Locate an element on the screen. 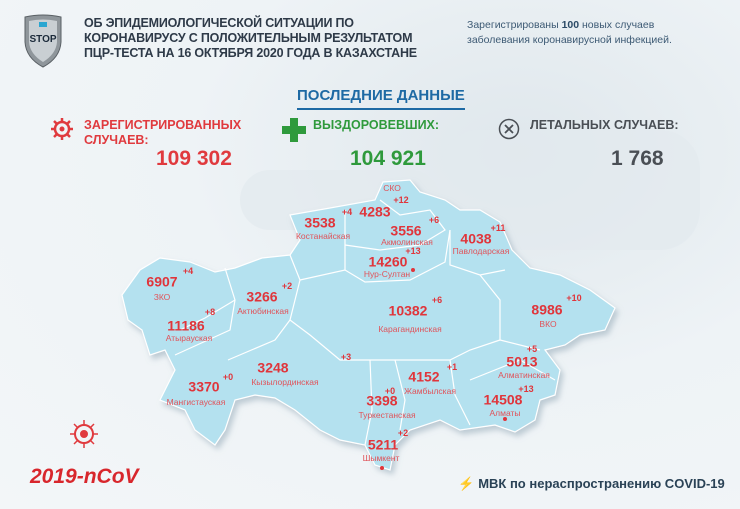 This screenshot has width=740, height=509. region-name: Атырауская is located at coordinates (189, 338).